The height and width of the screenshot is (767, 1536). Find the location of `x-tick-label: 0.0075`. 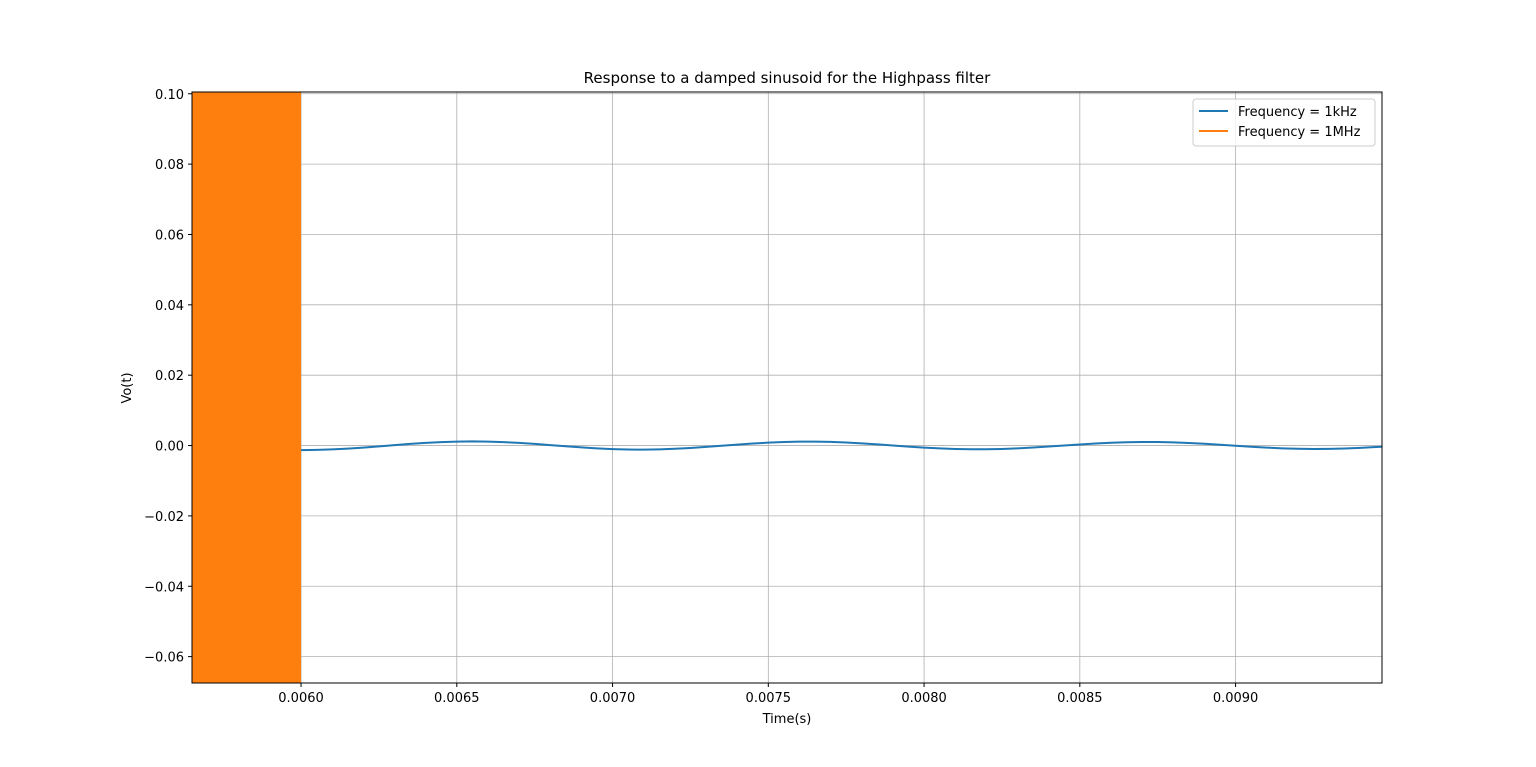

x-tick-label: 0.0075 is located at coordinates (769, 698).